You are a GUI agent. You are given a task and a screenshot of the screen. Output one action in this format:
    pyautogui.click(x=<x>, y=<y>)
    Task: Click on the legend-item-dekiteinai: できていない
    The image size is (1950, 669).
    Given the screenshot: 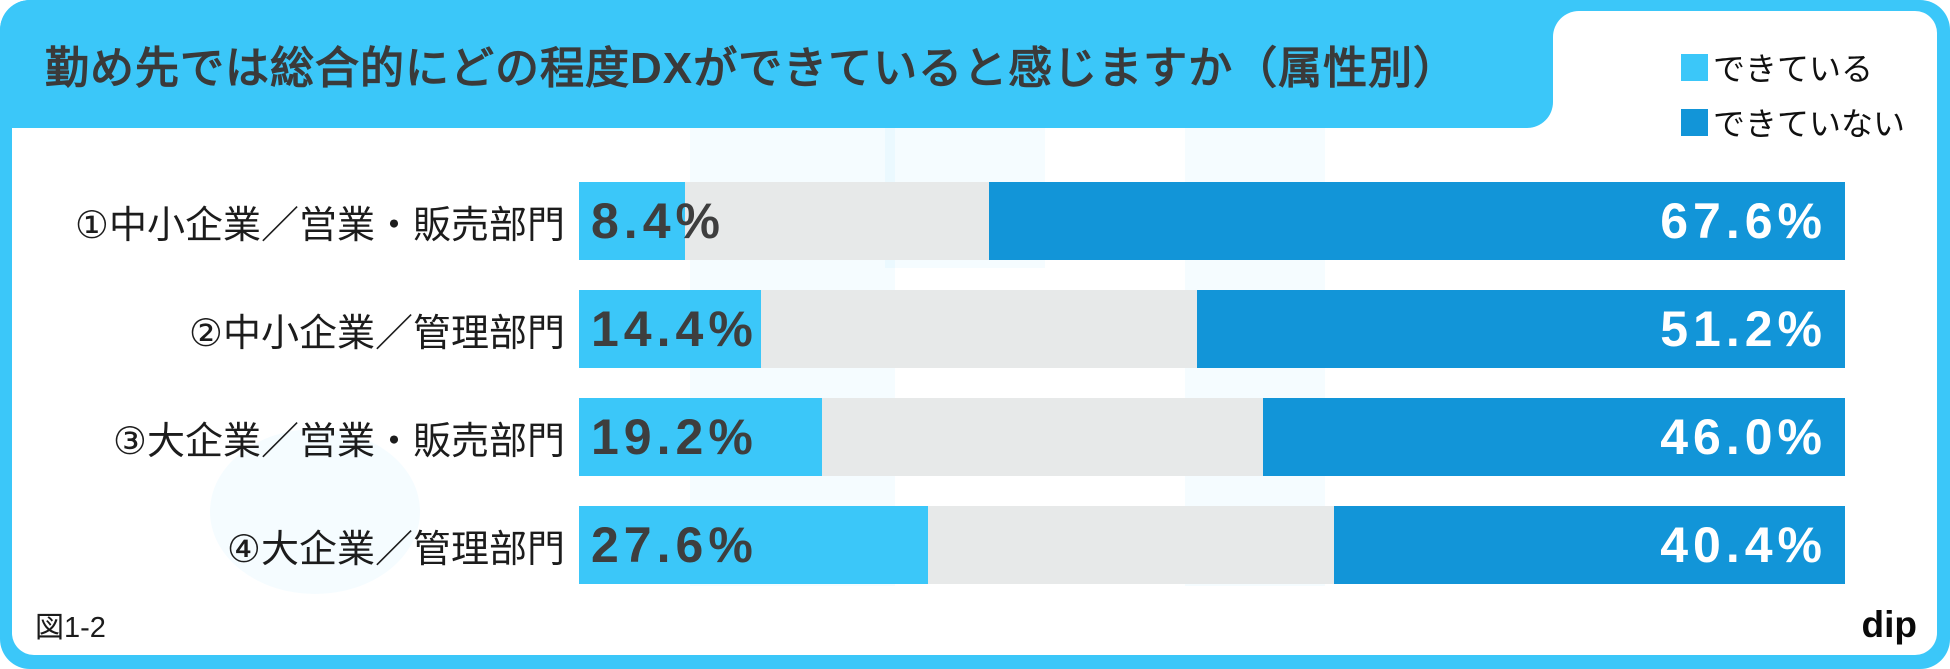 What is the action you would take?
    pyautogui.click(x=1792, y=122)
    